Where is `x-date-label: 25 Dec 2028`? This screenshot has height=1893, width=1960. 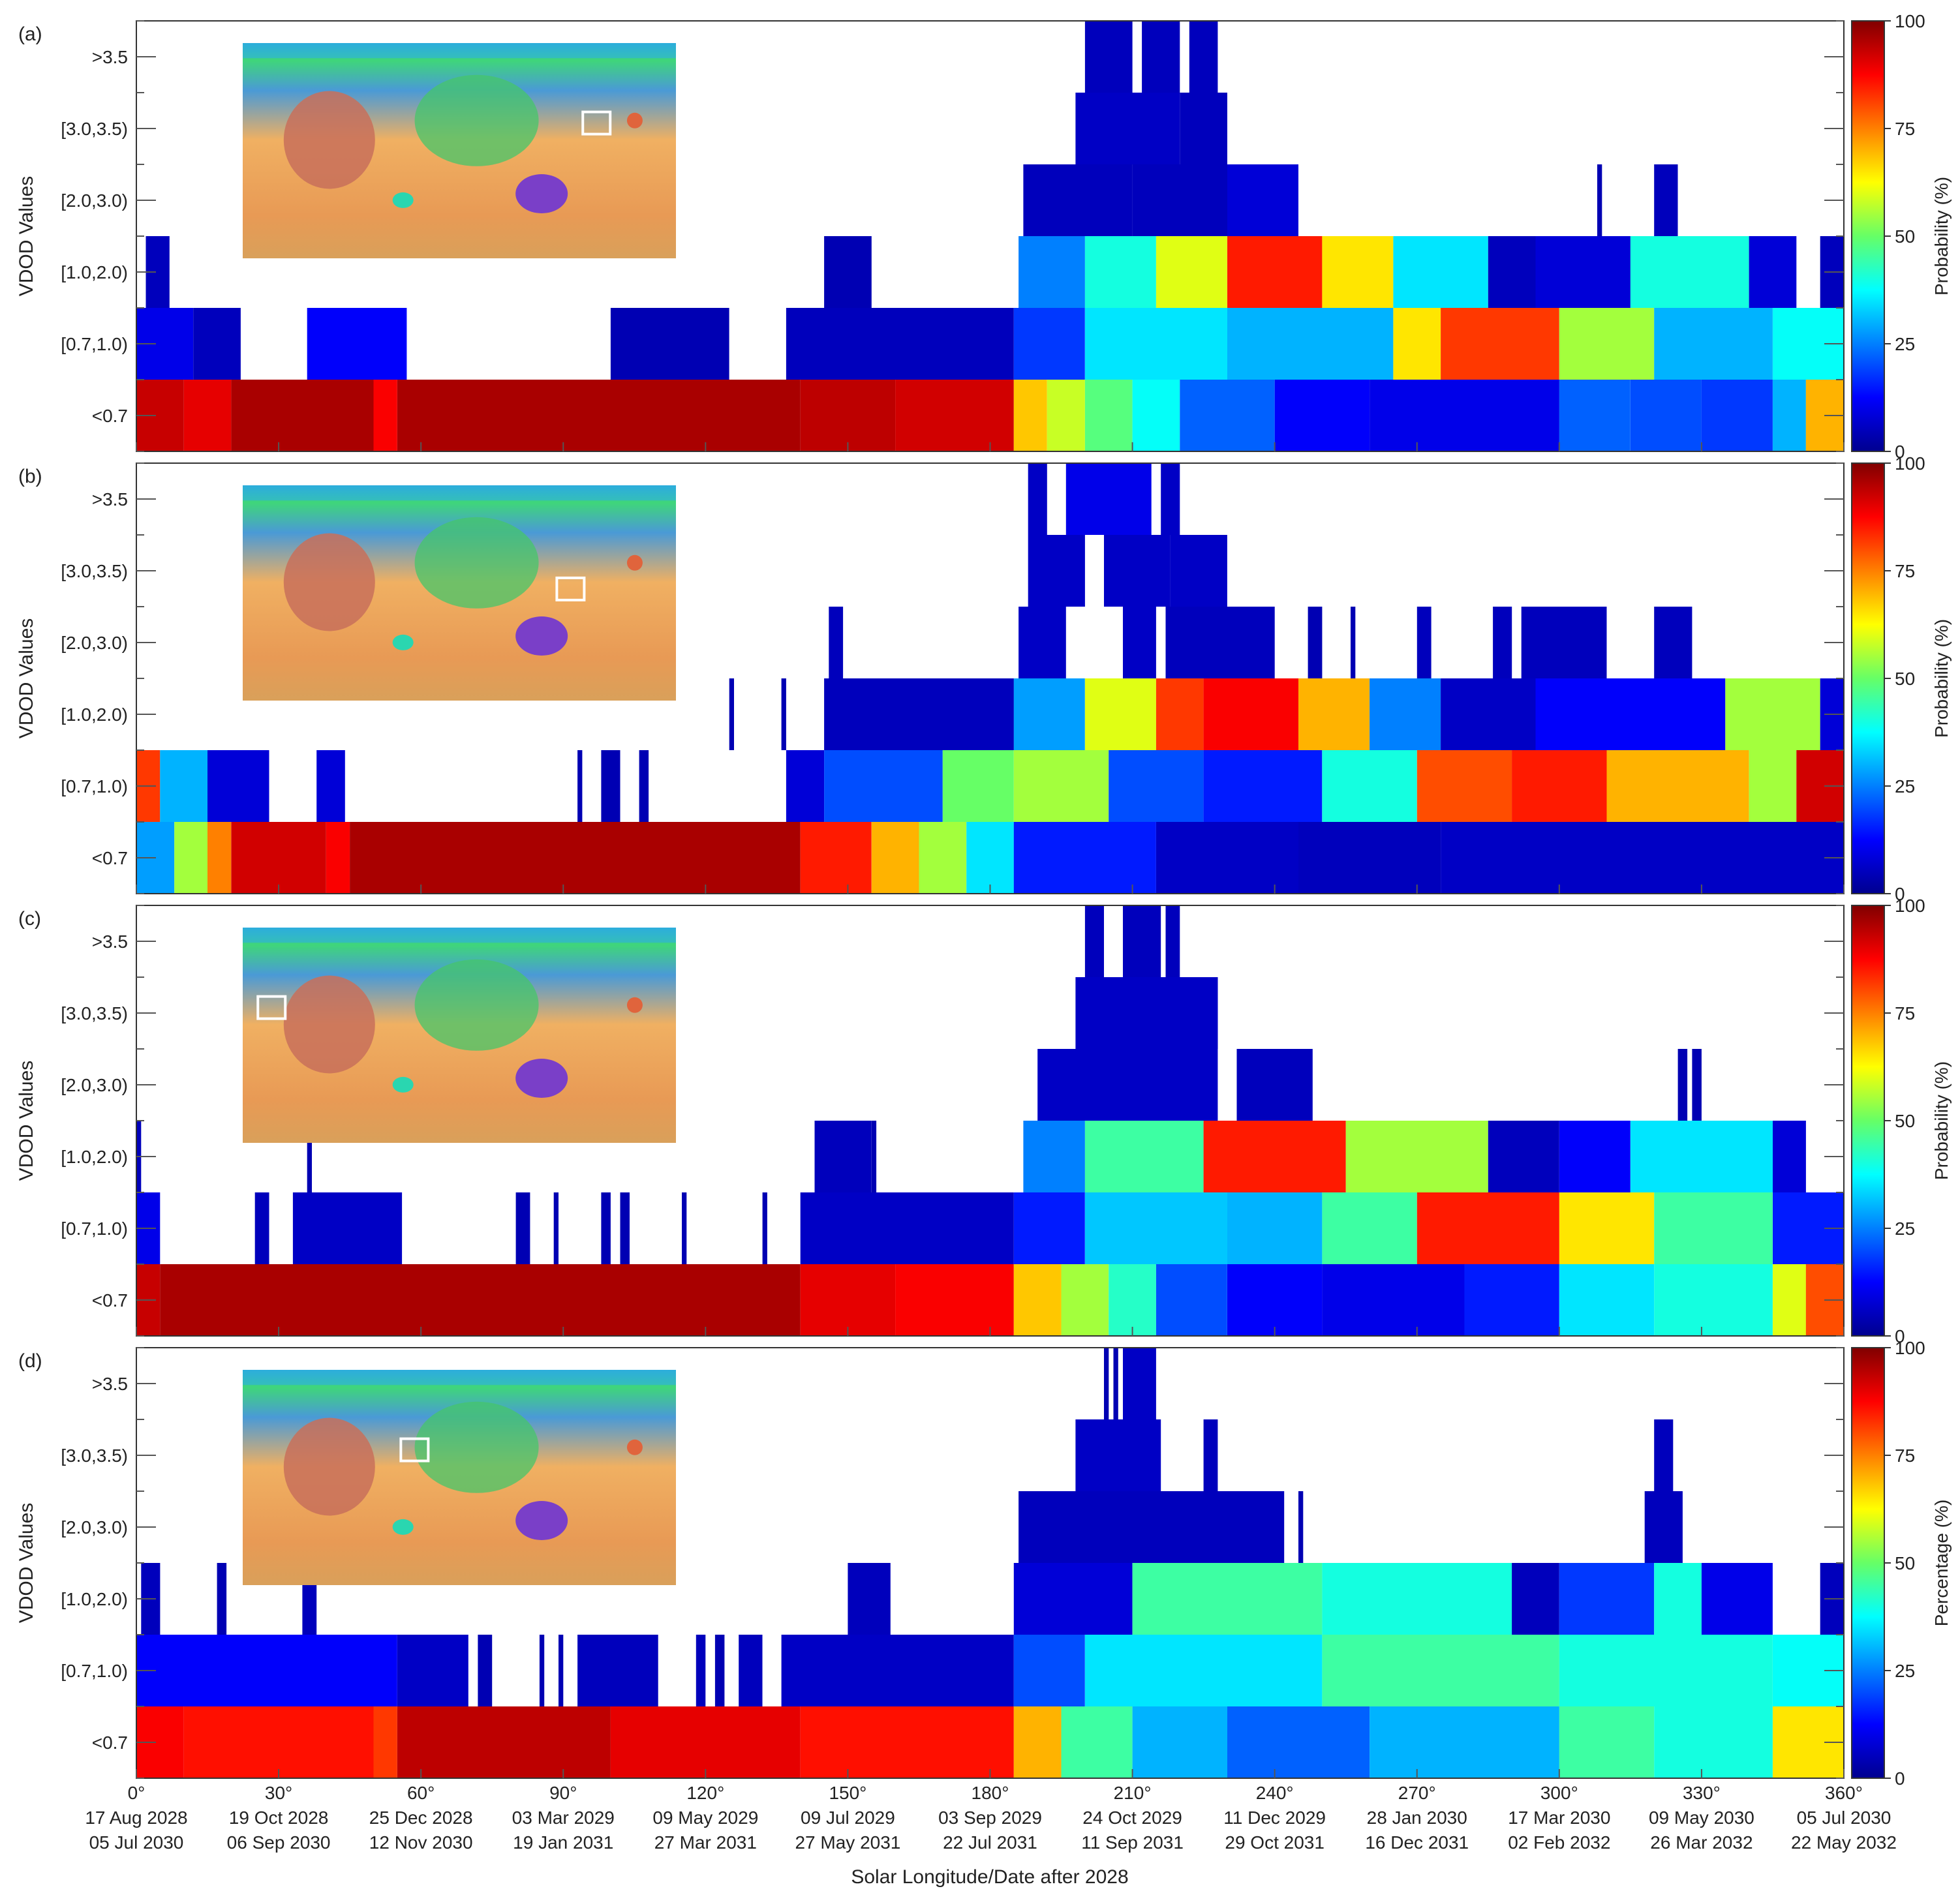
x-date-label: 25 Dec 2028 is located at coordinates (421, 1818).